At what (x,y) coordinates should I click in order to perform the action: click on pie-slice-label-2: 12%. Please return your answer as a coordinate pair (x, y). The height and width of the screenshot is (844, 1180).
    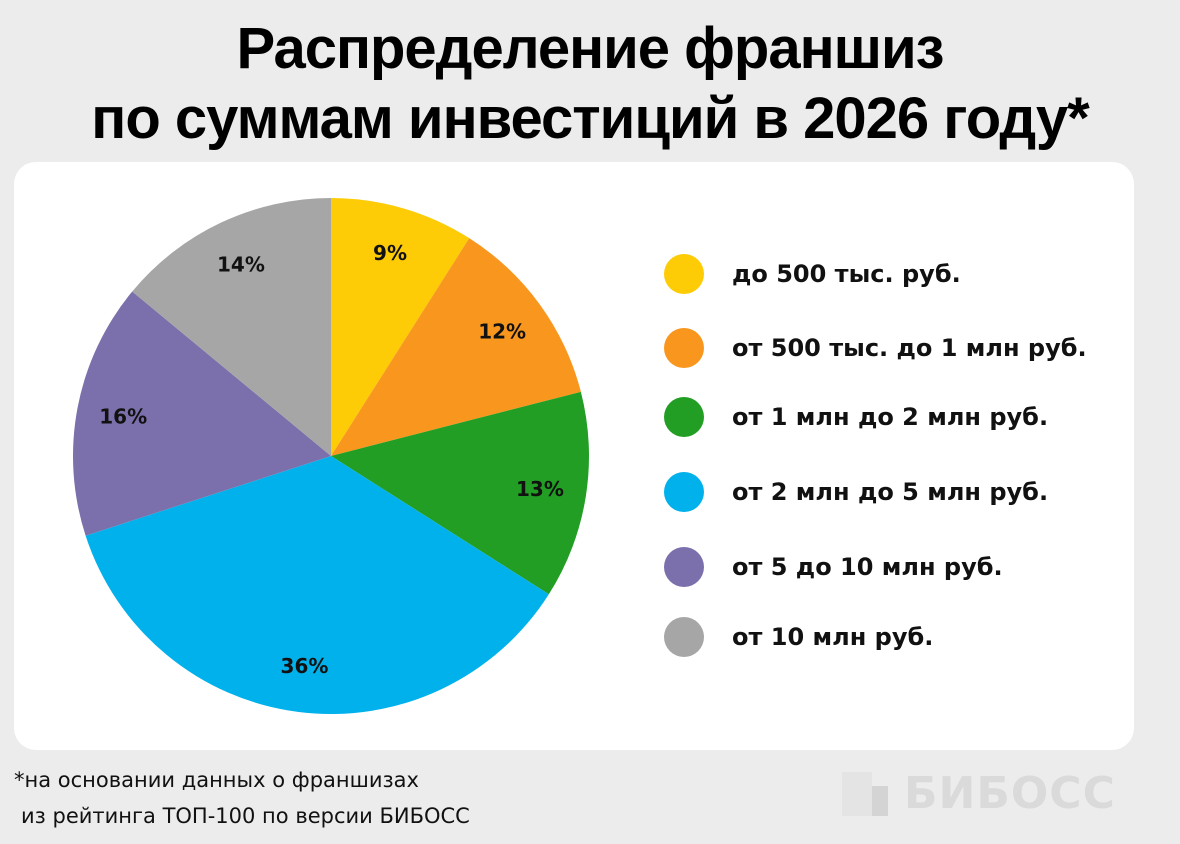
    Looking at the image, I should click on (502, 332).